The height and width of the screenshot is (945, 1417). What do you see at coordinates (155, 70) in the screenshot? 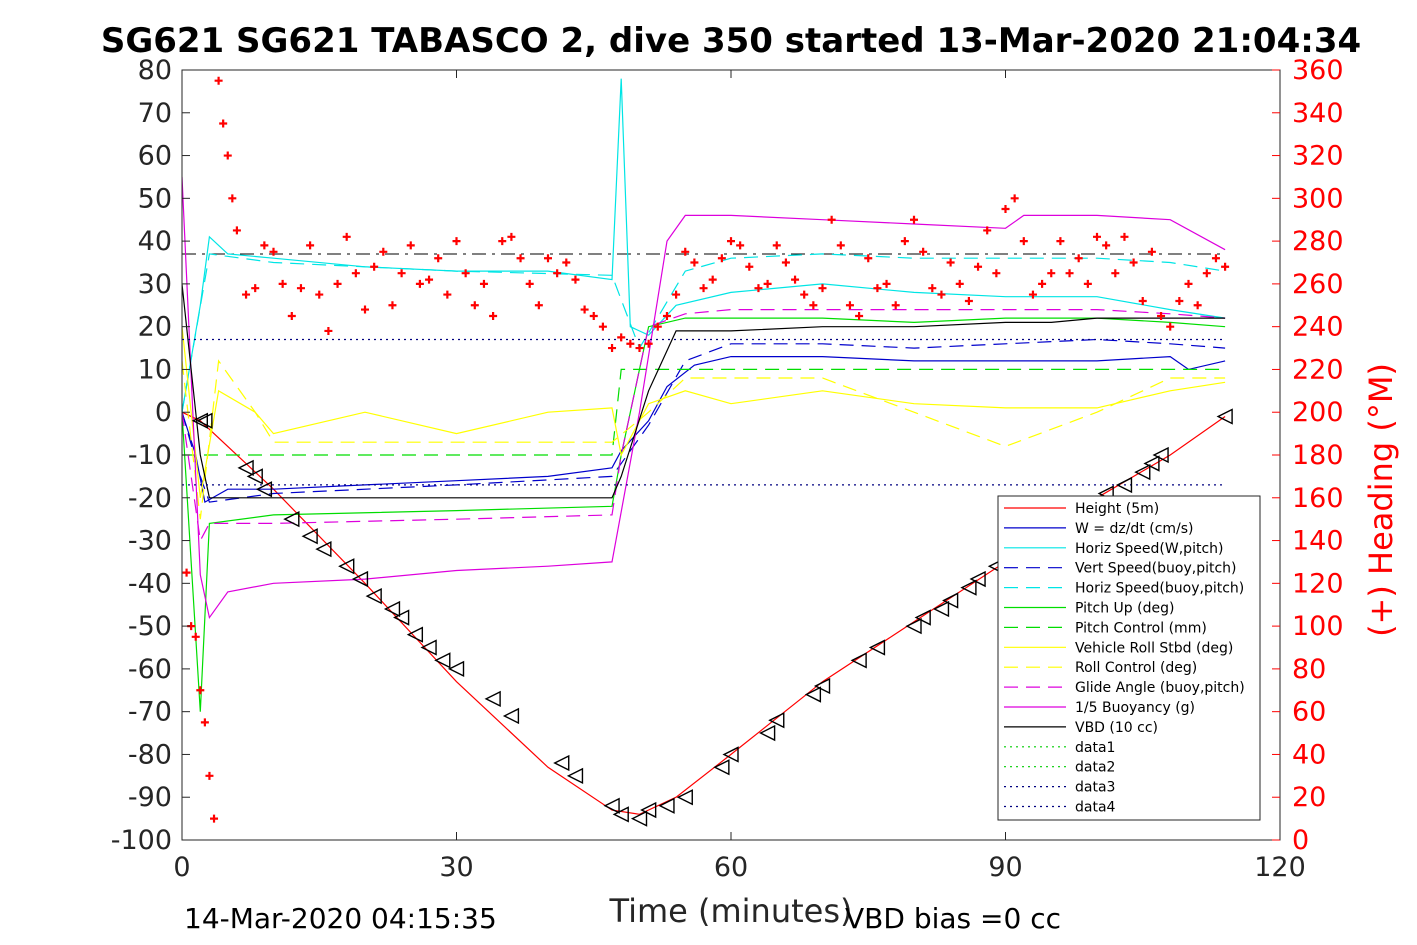
I see `left-tick-label: 80` at bounding box center [155, 70].